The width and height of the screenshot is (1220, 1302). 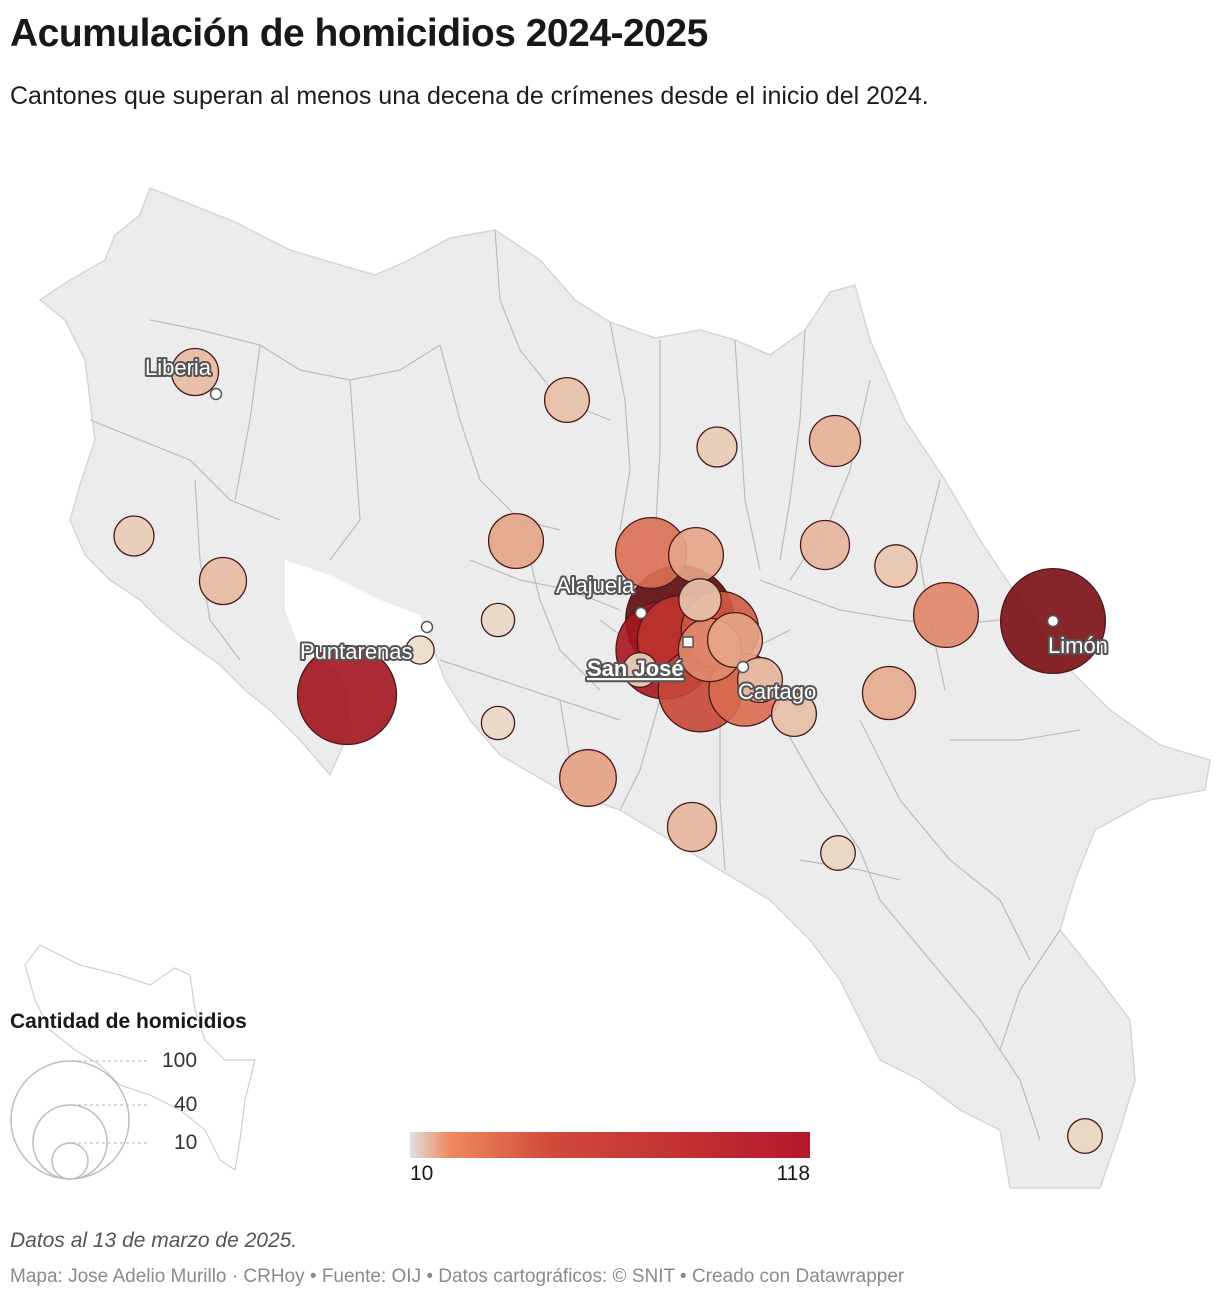 What do you see at coordinates (216, 394) in the screenshot?
I see `liberia-marker` at bounding box center [216, 394].